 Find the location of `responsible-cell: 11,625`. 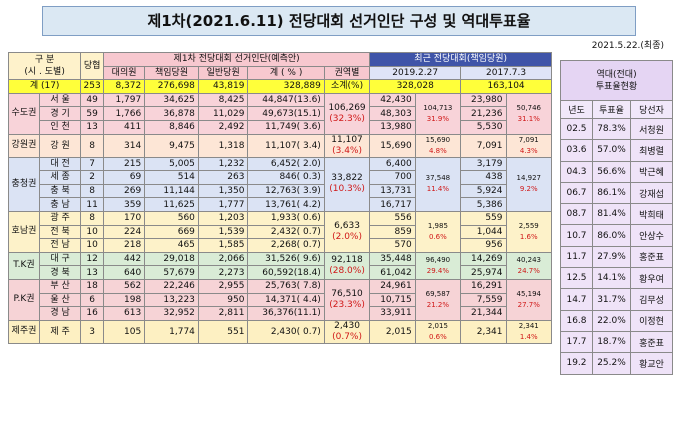

responsible-cell: 11,625 is located at coordinates (171, 204).